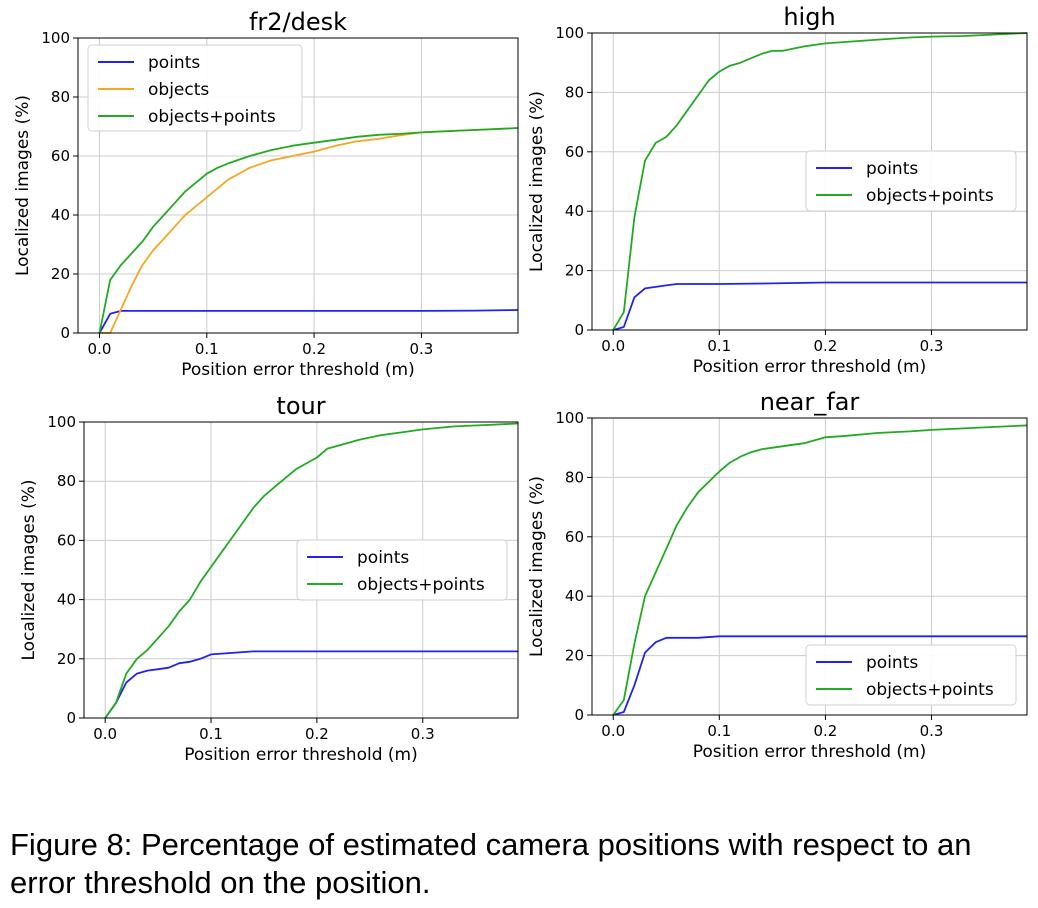 This screenshot has height=908, width=1038. I want to click on chart-title: tour, so click(300, 406).